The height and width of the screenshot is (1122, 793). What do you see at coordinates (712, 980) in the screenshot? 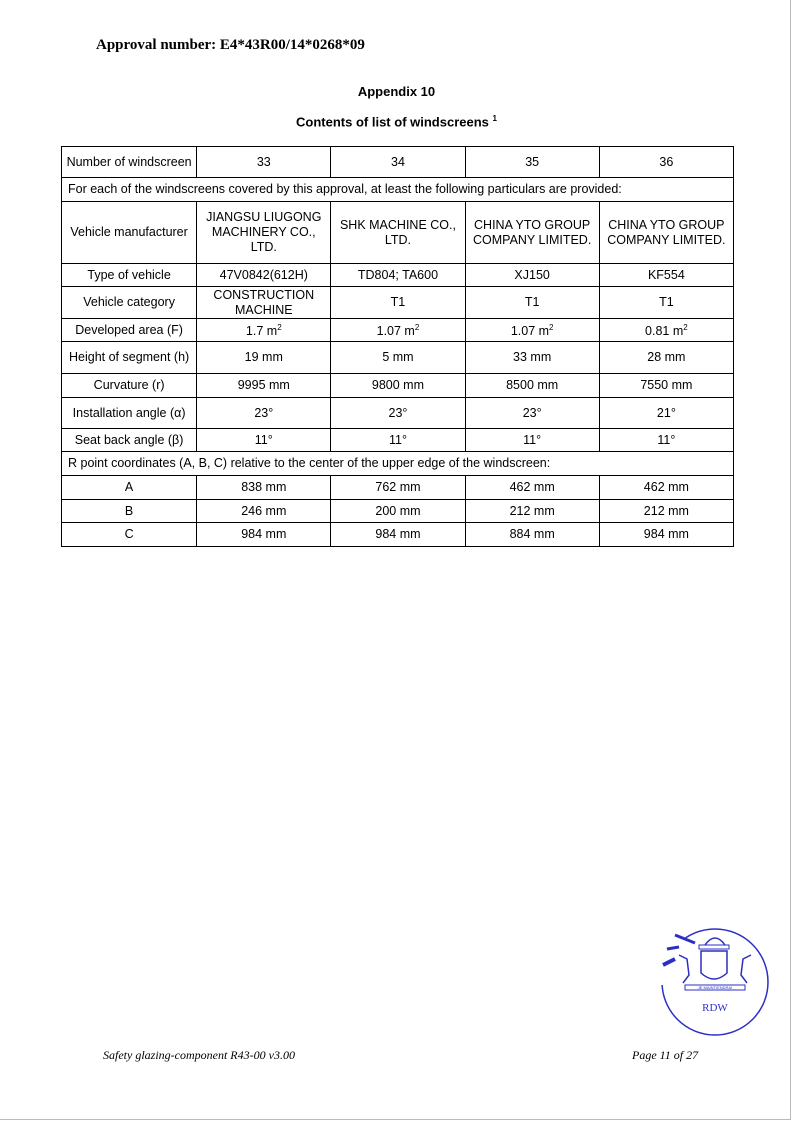
I see `rdw-seal-icon: JE MAINTIENDRAI RDW` at bounding box center [712, 980].